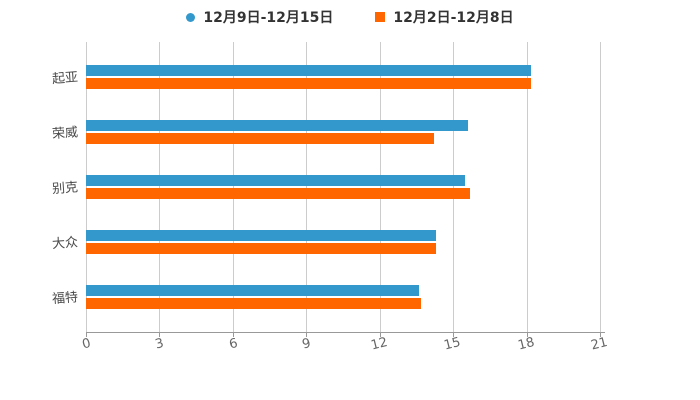 The image size is (700, 400). I want to click on bar-起亚-series1, so click(309, 70).